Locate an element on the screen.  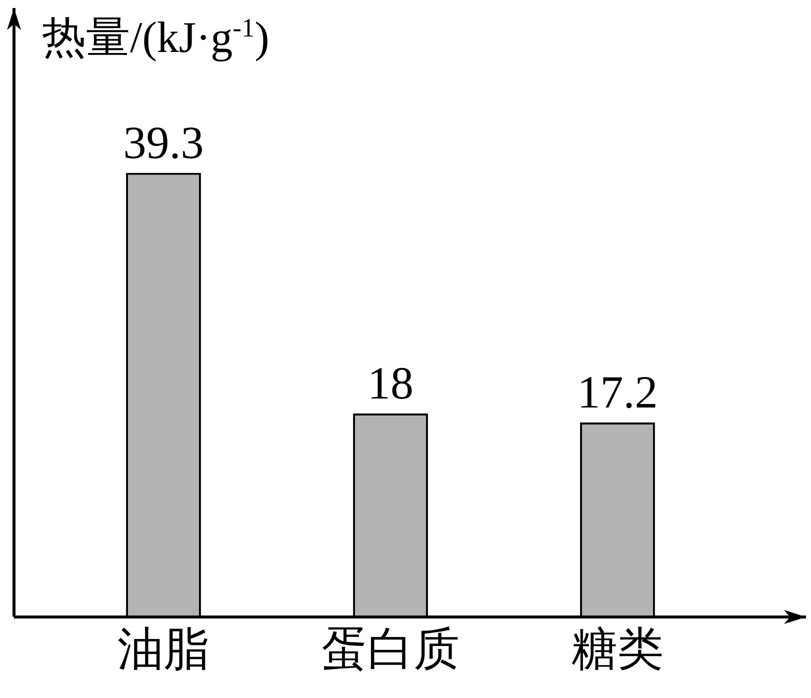
y-axis-title: 热量/(kJ·g$^{-1}$) is located at coordinates (156, 37).